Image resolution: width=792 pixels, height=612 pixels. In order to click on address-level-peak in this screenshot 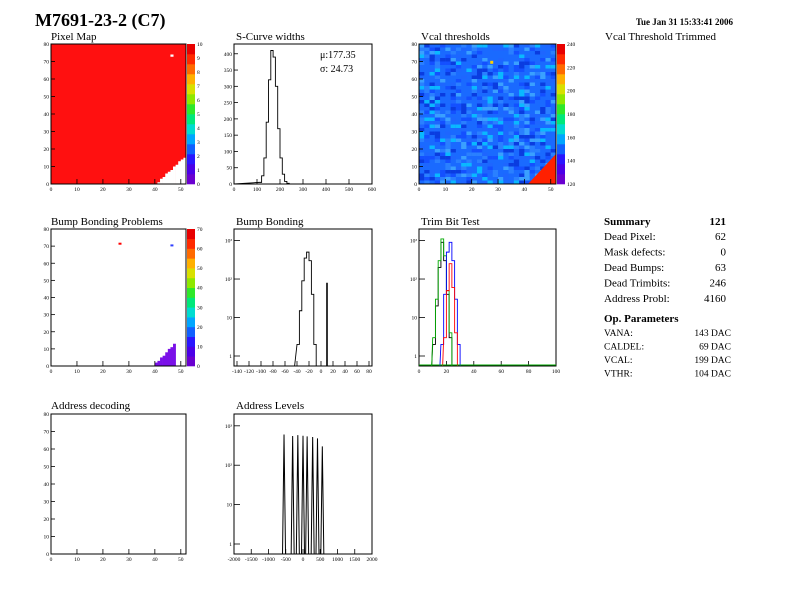, I will do `click(284, 494)`.